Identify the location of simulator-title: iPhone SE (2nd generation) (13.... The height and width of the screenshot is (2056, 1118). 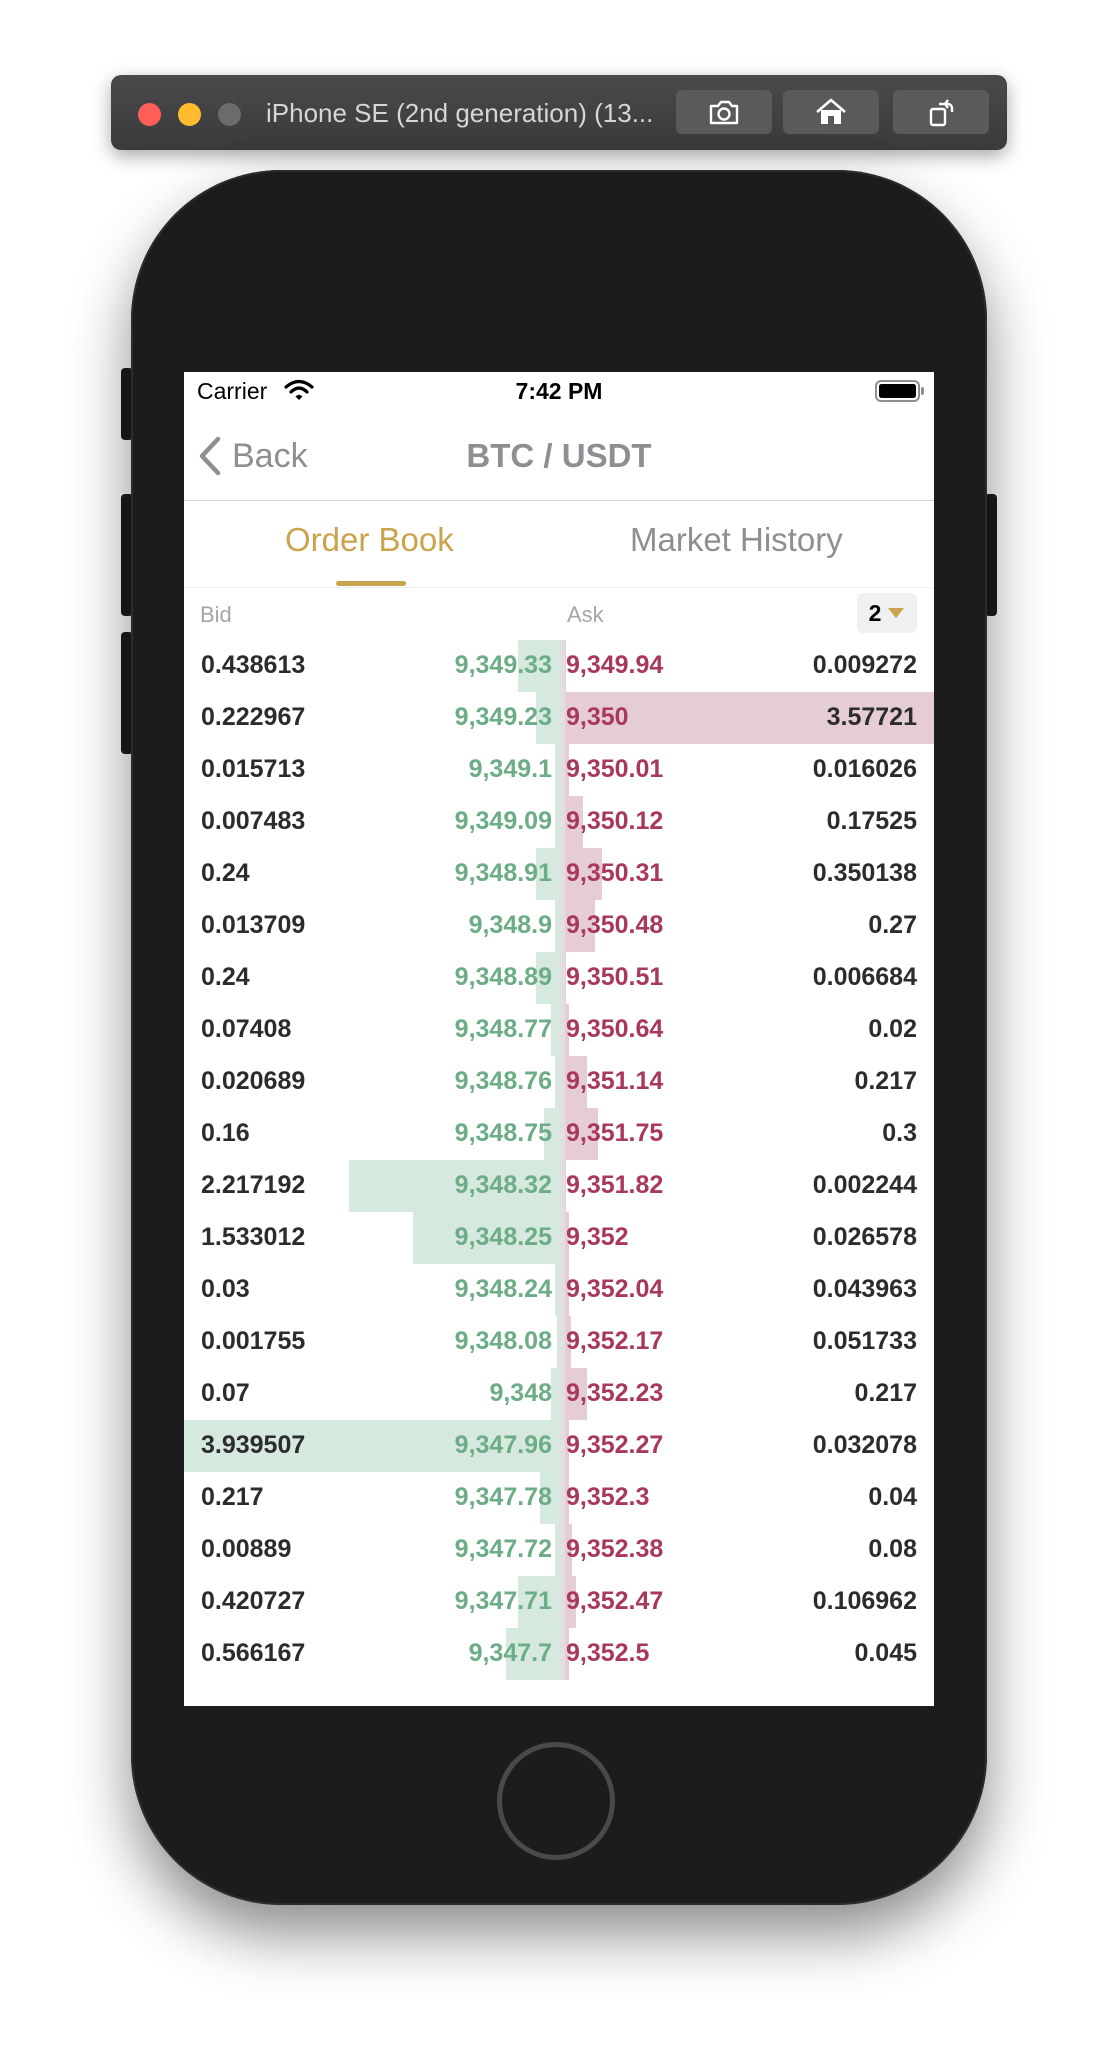
(460, 113).